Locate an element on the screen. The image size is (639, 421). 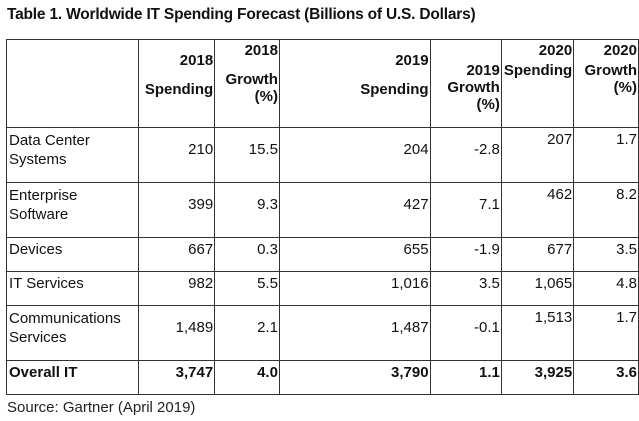
cell: 0.3 is located at coordinates (247, 254).